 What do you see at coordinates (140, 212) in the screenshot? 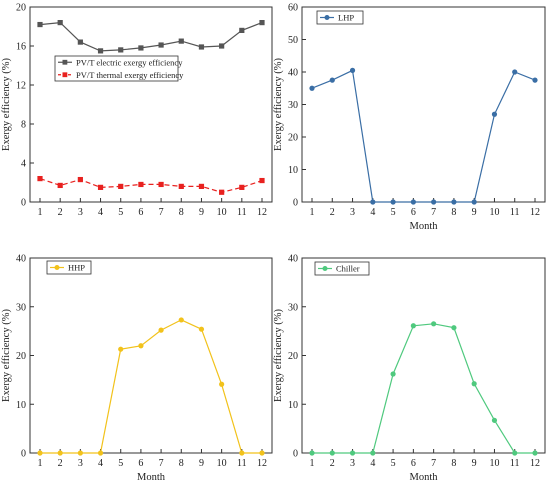
I see `x-tick-label: 6` at bounding box center [140, 212].